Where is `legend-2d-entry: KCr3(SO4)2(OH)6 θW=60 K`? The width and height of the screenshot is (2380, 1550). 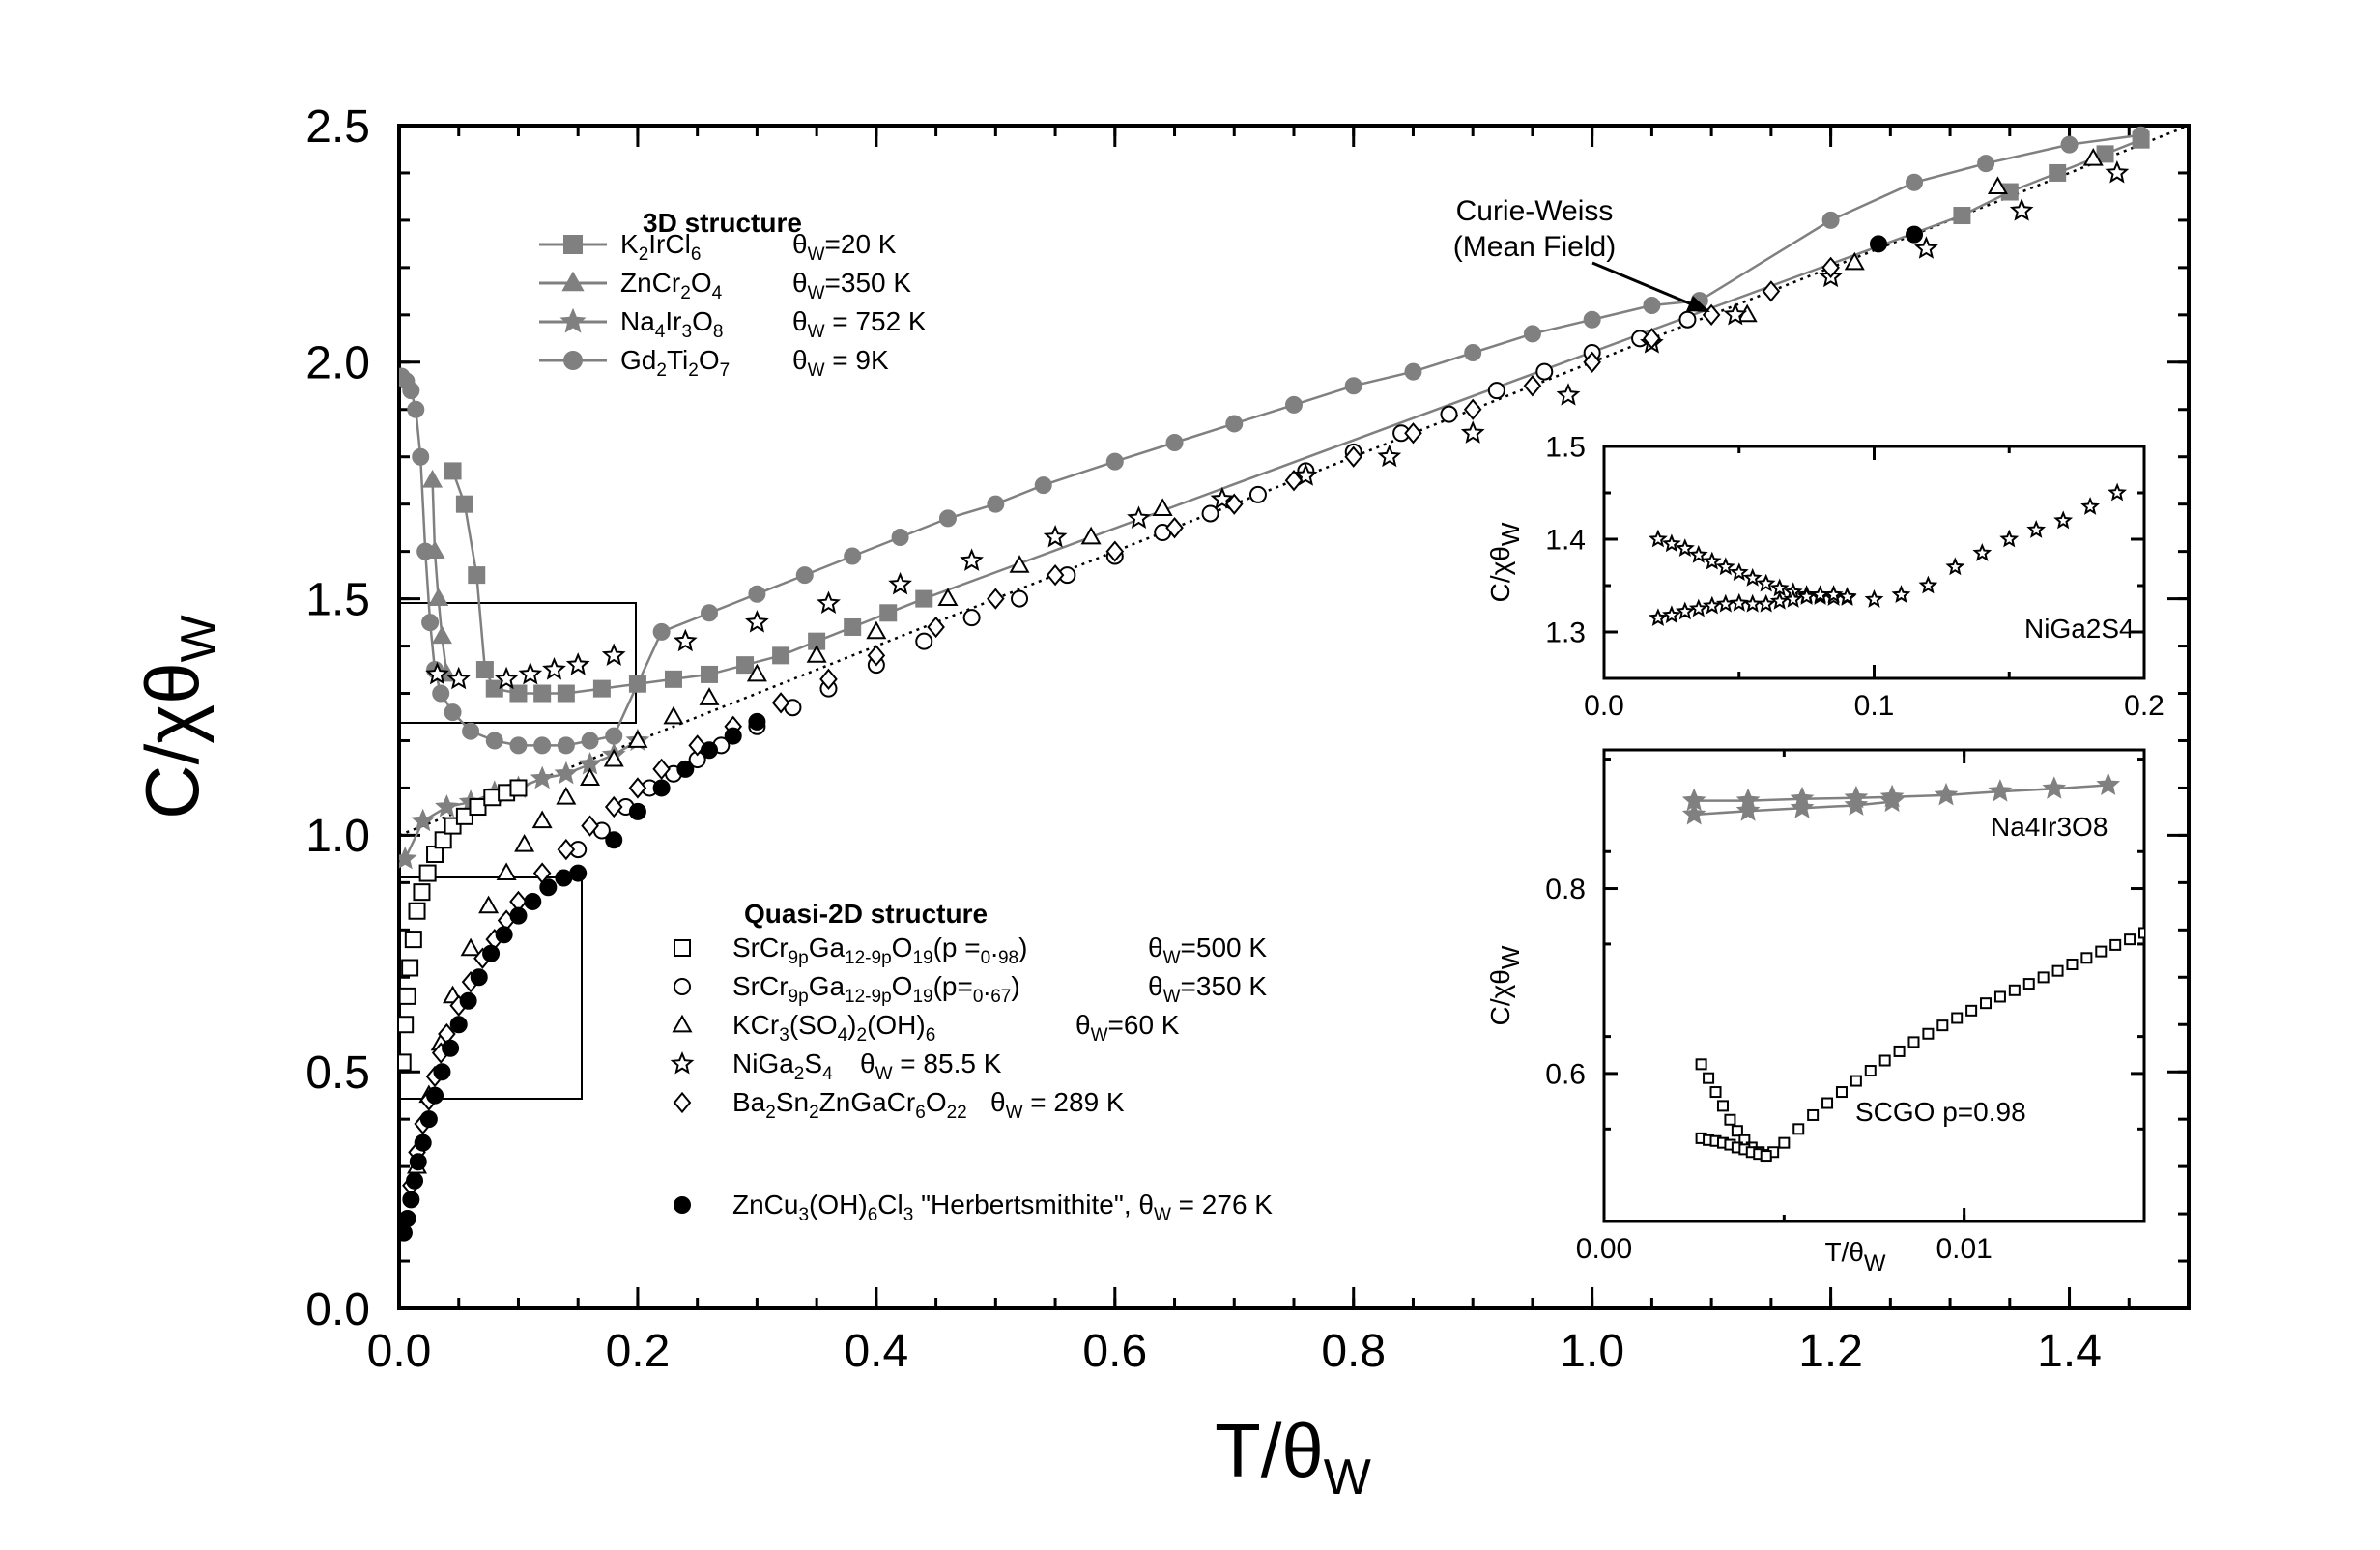 legend-2d-entry: KCr3(SO4)2(OH)6 θW=60 K is located at coordinates (926, 1028).